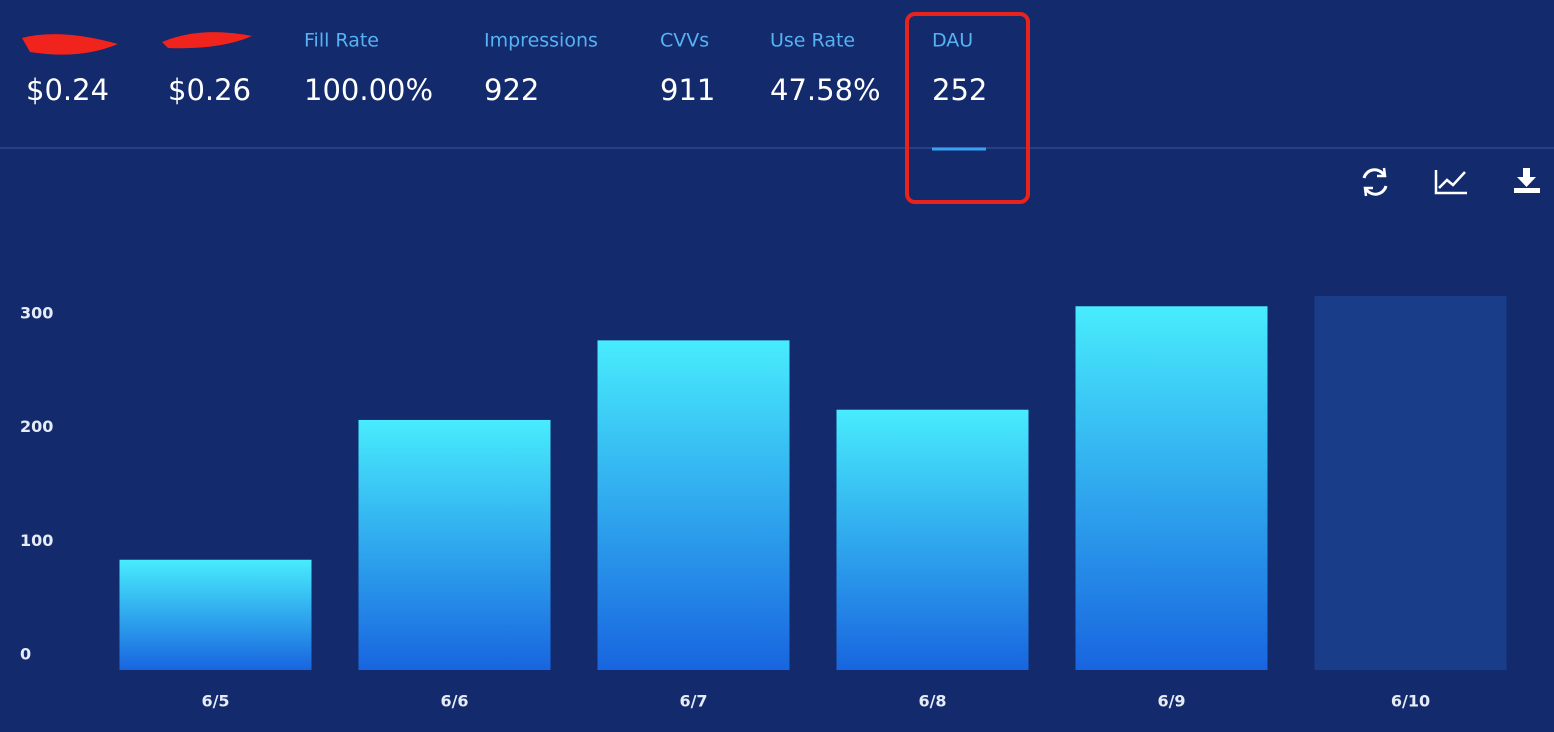  Describe the element at coordinates (825, 90) in the screenshot. I see `stat-value: 47.58%` at that location.